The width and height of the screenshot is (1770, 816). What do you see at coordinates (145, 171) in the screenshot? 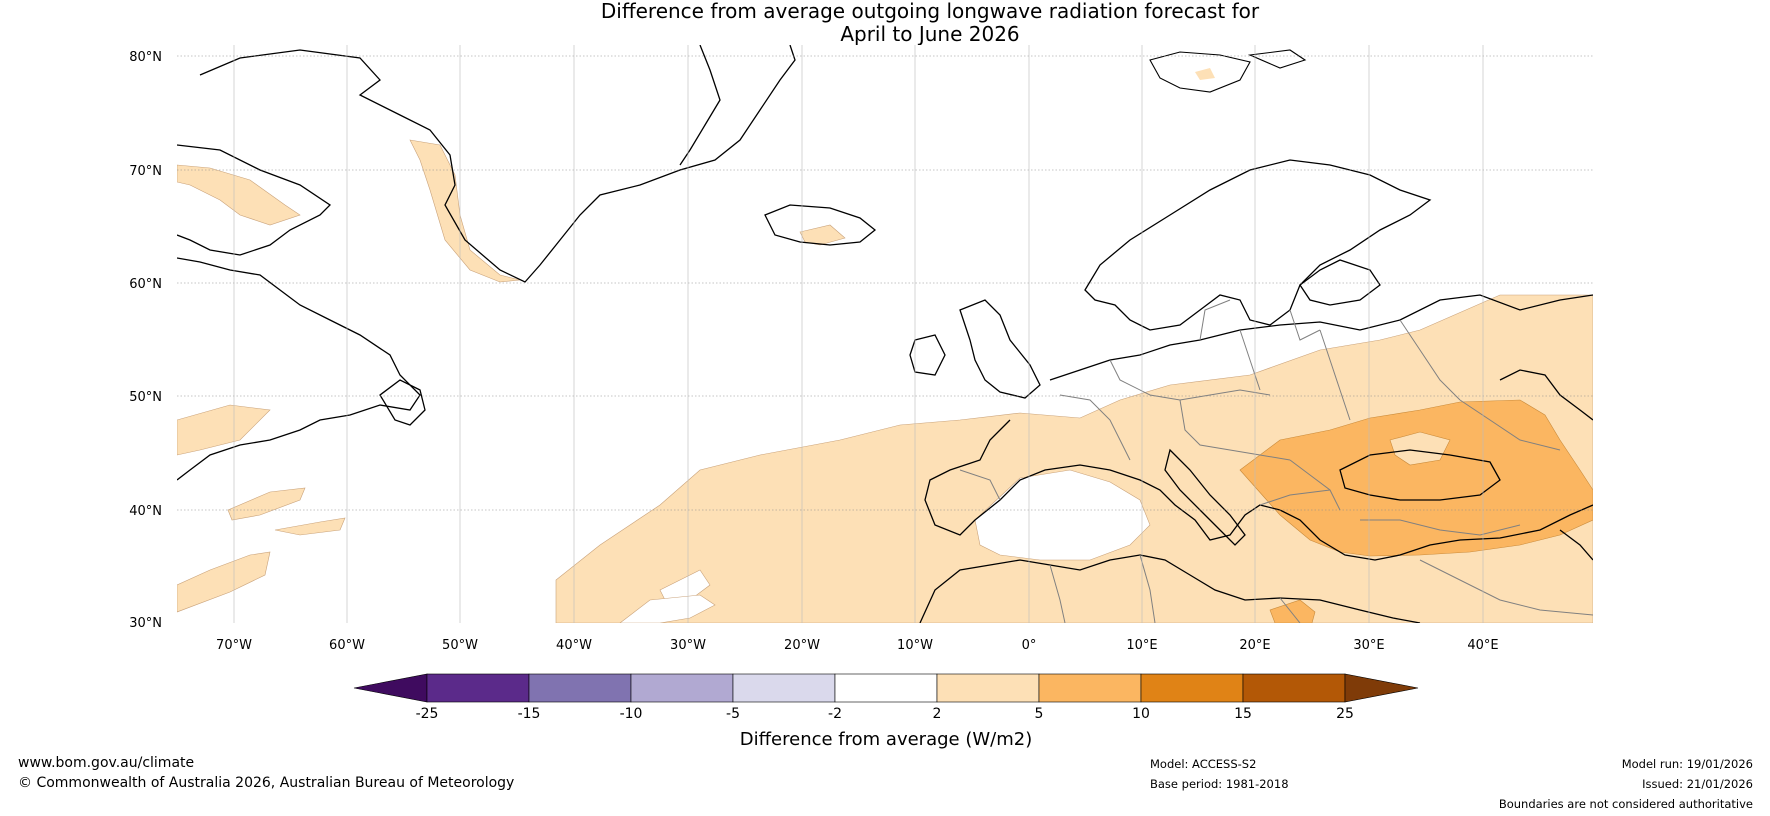
I see `lat-label-70n: 70°N` at bounding box center [145, 171].